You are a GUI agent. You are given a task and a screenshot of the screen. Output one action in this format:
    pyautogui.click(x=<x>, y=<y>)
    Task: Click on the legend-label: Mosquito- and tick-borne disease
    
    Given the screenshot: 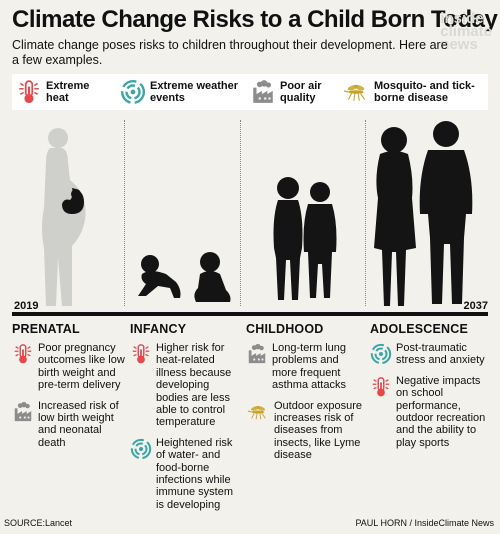 What is the action you would take?
    pyautogui.click(x=424, y=92)
    